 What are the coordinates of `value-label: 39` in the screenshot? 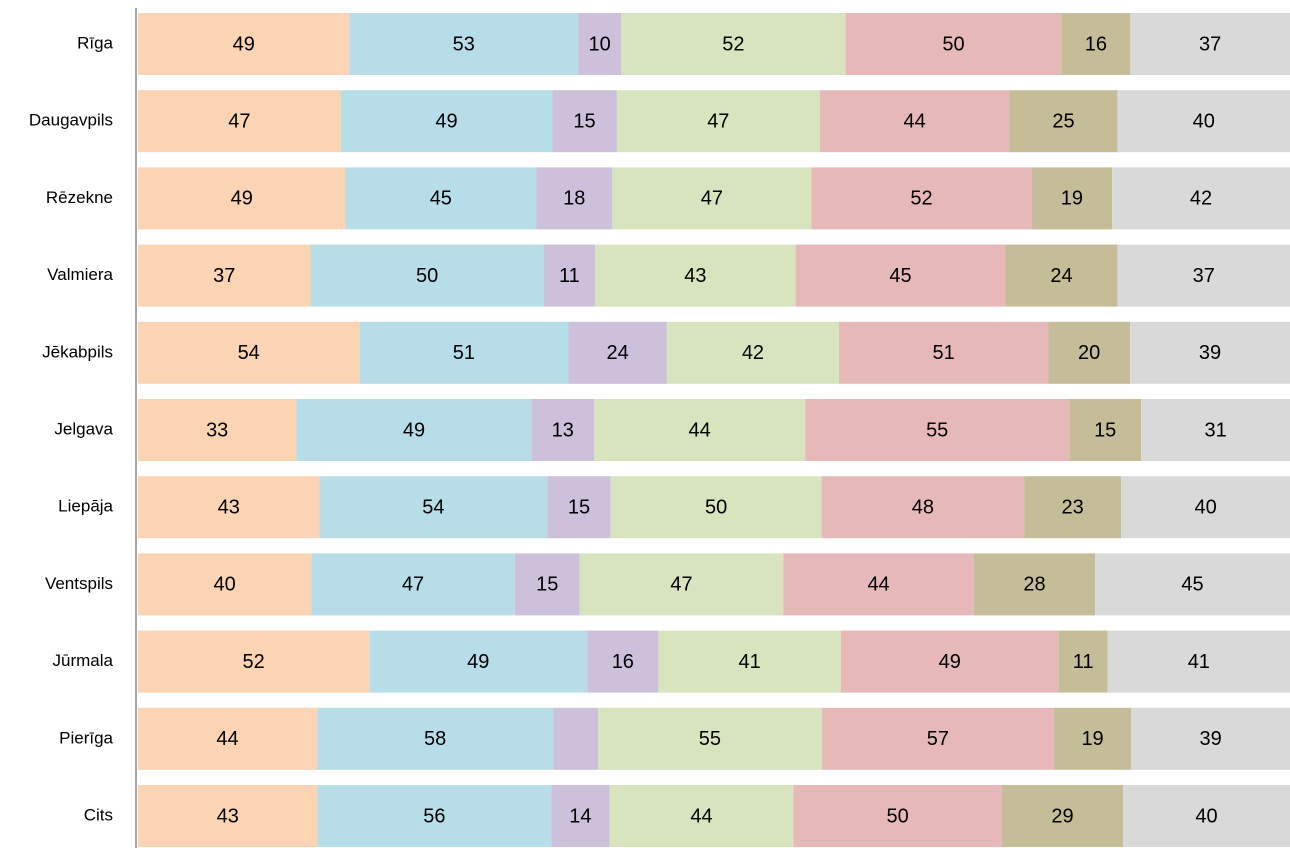 It's located at (1210, 739).